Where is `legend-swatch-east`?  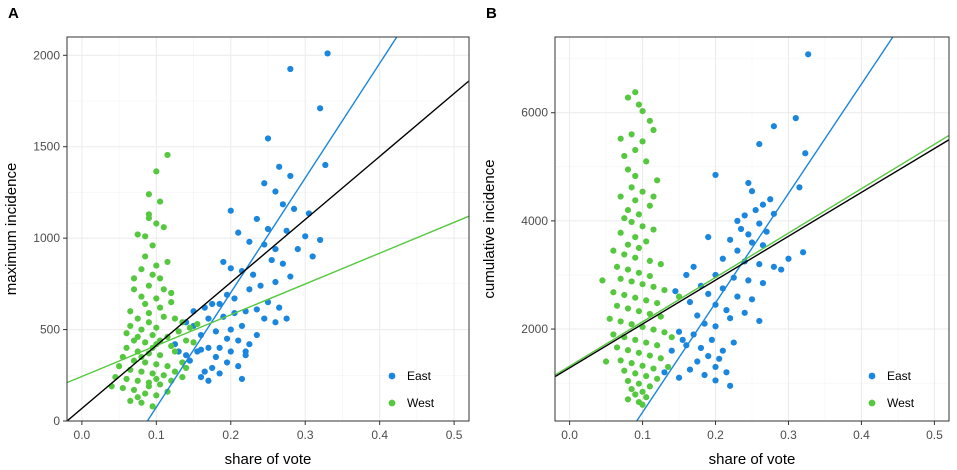 legend-swatch-east is located at coordinates (392, 376).